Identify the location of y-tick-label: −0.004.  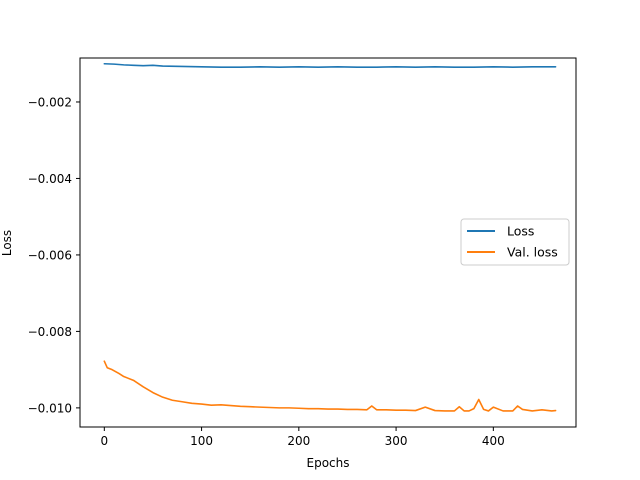
(50, 179).